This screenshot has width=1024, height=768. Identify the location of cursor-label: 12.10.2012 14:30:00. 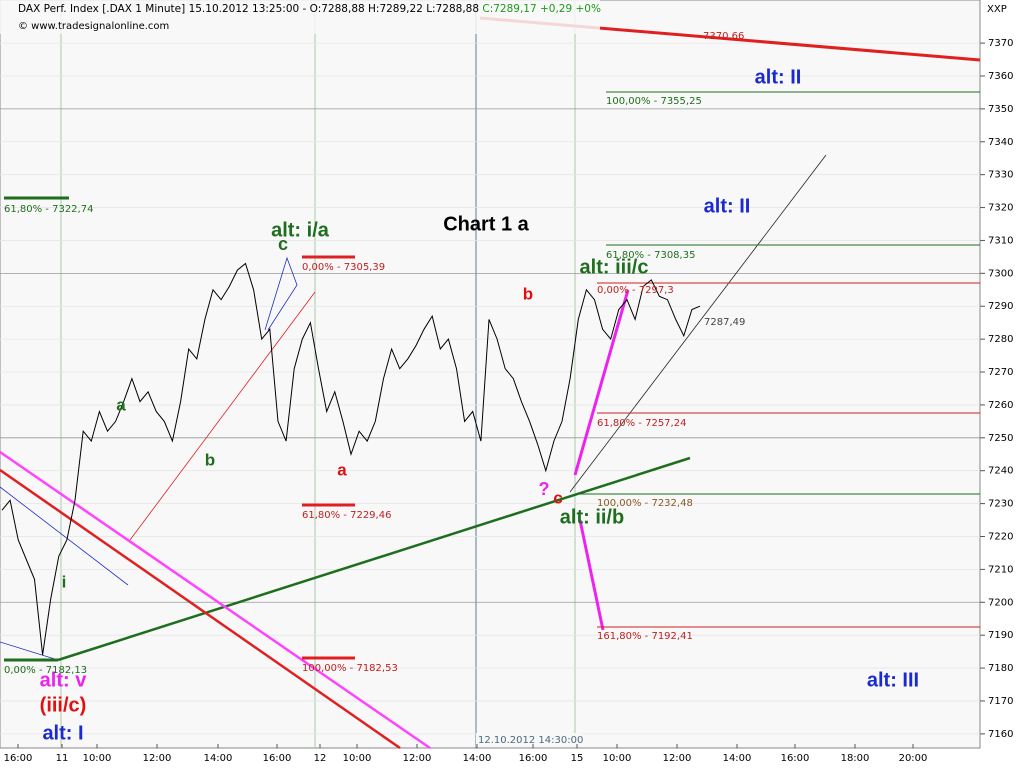
(530, 740).